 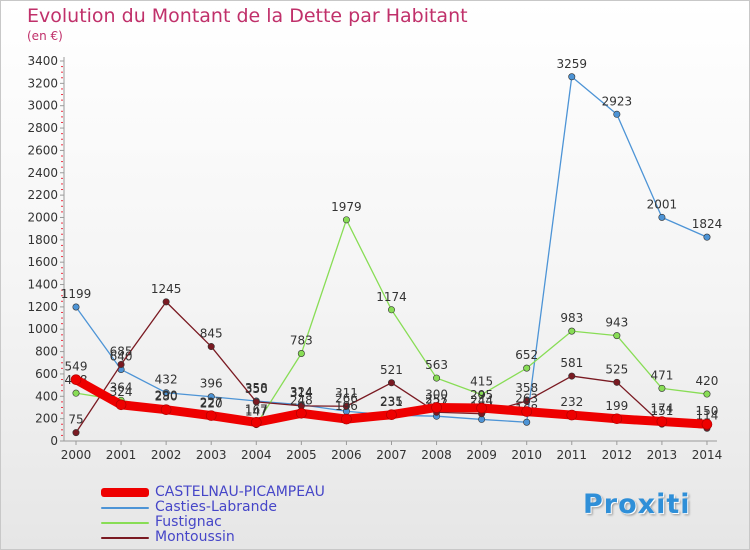 What do you see at coordinates (125, 492) in the screenshot?
I see `legend-swatch-castelnau` at bounding box center [125, 492].